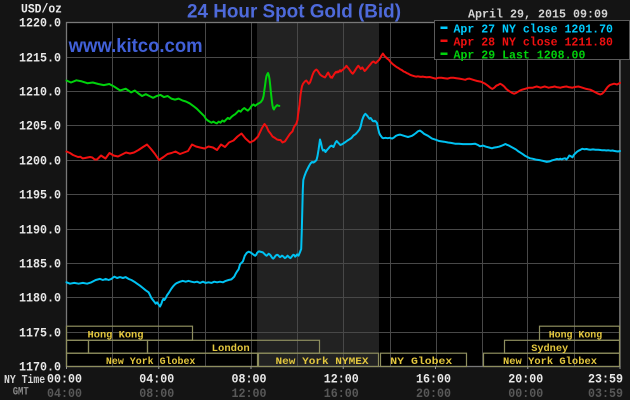 This screenshot has width=630, height=400. Describe the element at coordinates (40, 366) in the screenshot. I see `svg-text: 1170.0` at that location.